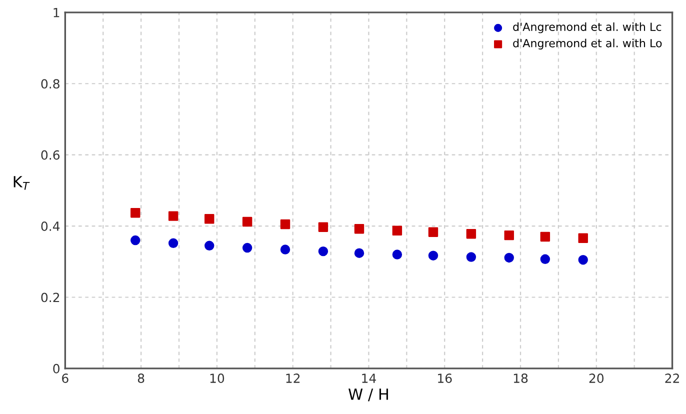 The image size is (686, 414). Describe the element at coordinates (50, 226) in the screenshot. I see `y-tick-label: 0.4` at that location.